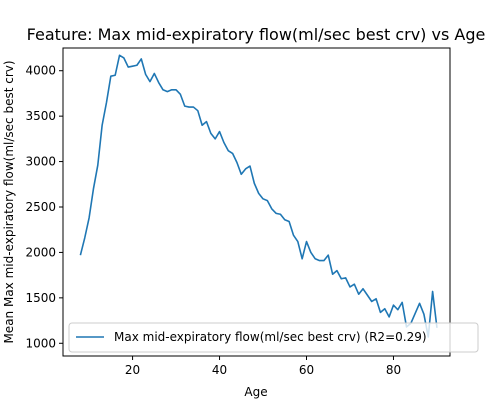  What do you see at coordinates (40, 71) in the screenshot?
I see `y-tick-label: 4000` at bounding box center [40, 71].